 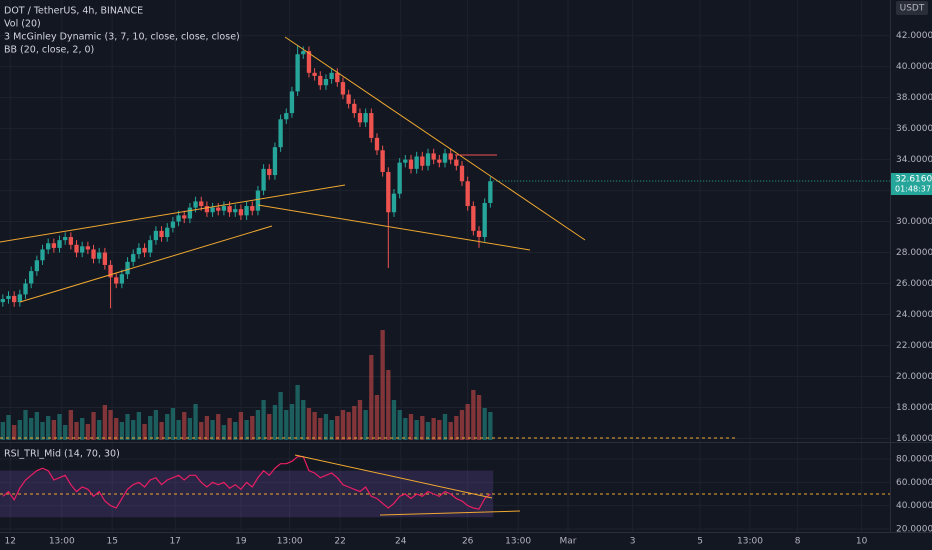 I want to click on currency-label: USDT, so click(x=912, y=9).